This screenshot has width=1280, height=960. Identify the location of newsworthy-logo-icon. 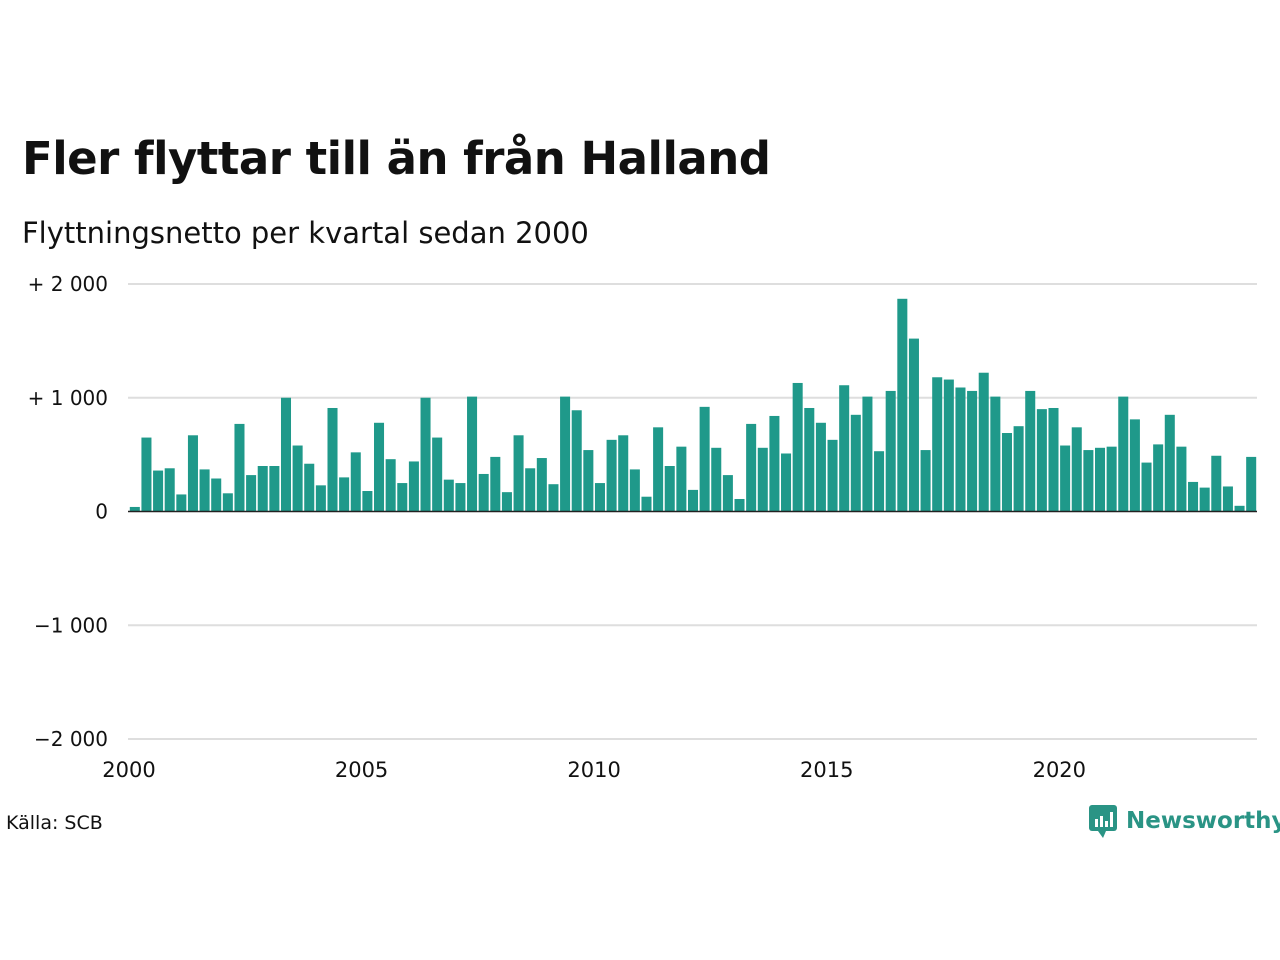
(1103, 821).